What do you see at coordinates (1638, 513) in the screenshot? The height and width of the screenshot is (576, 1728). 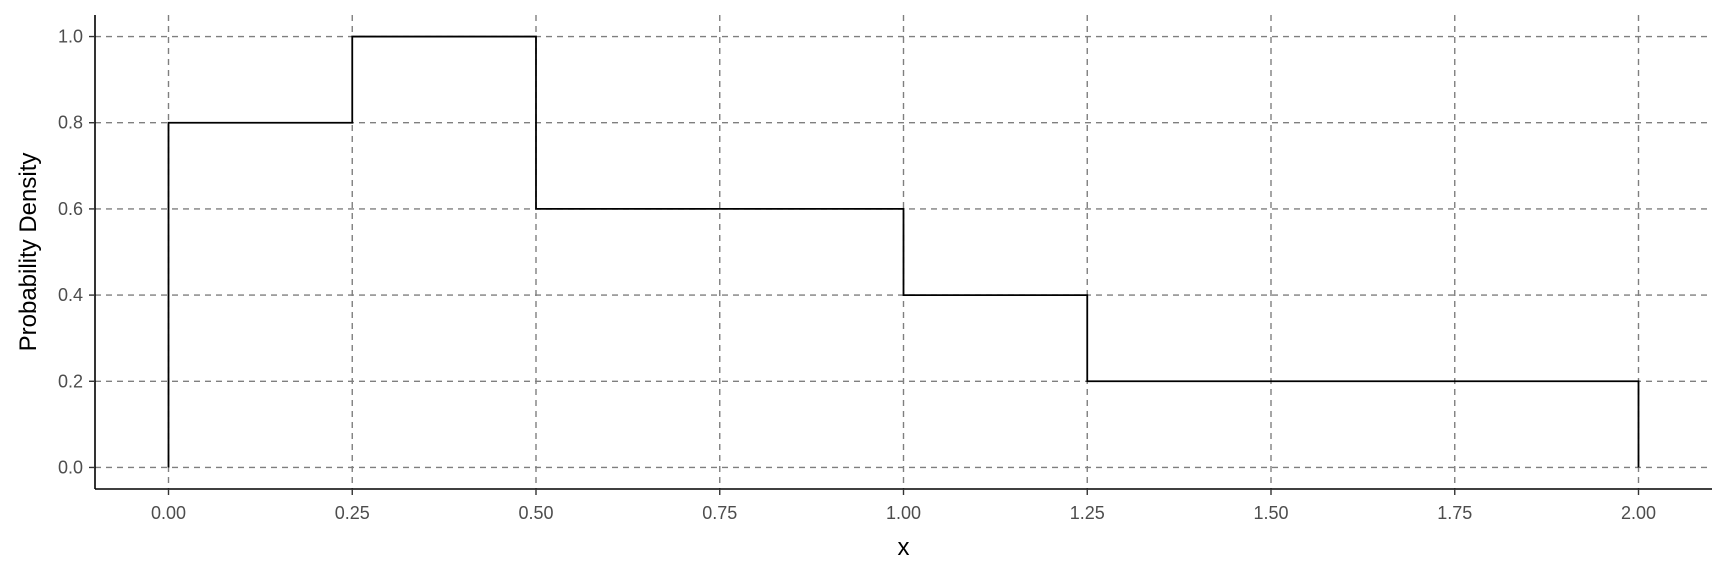 I see `x-tick-label-8: 2.00` at bounding box center [1638, 513].